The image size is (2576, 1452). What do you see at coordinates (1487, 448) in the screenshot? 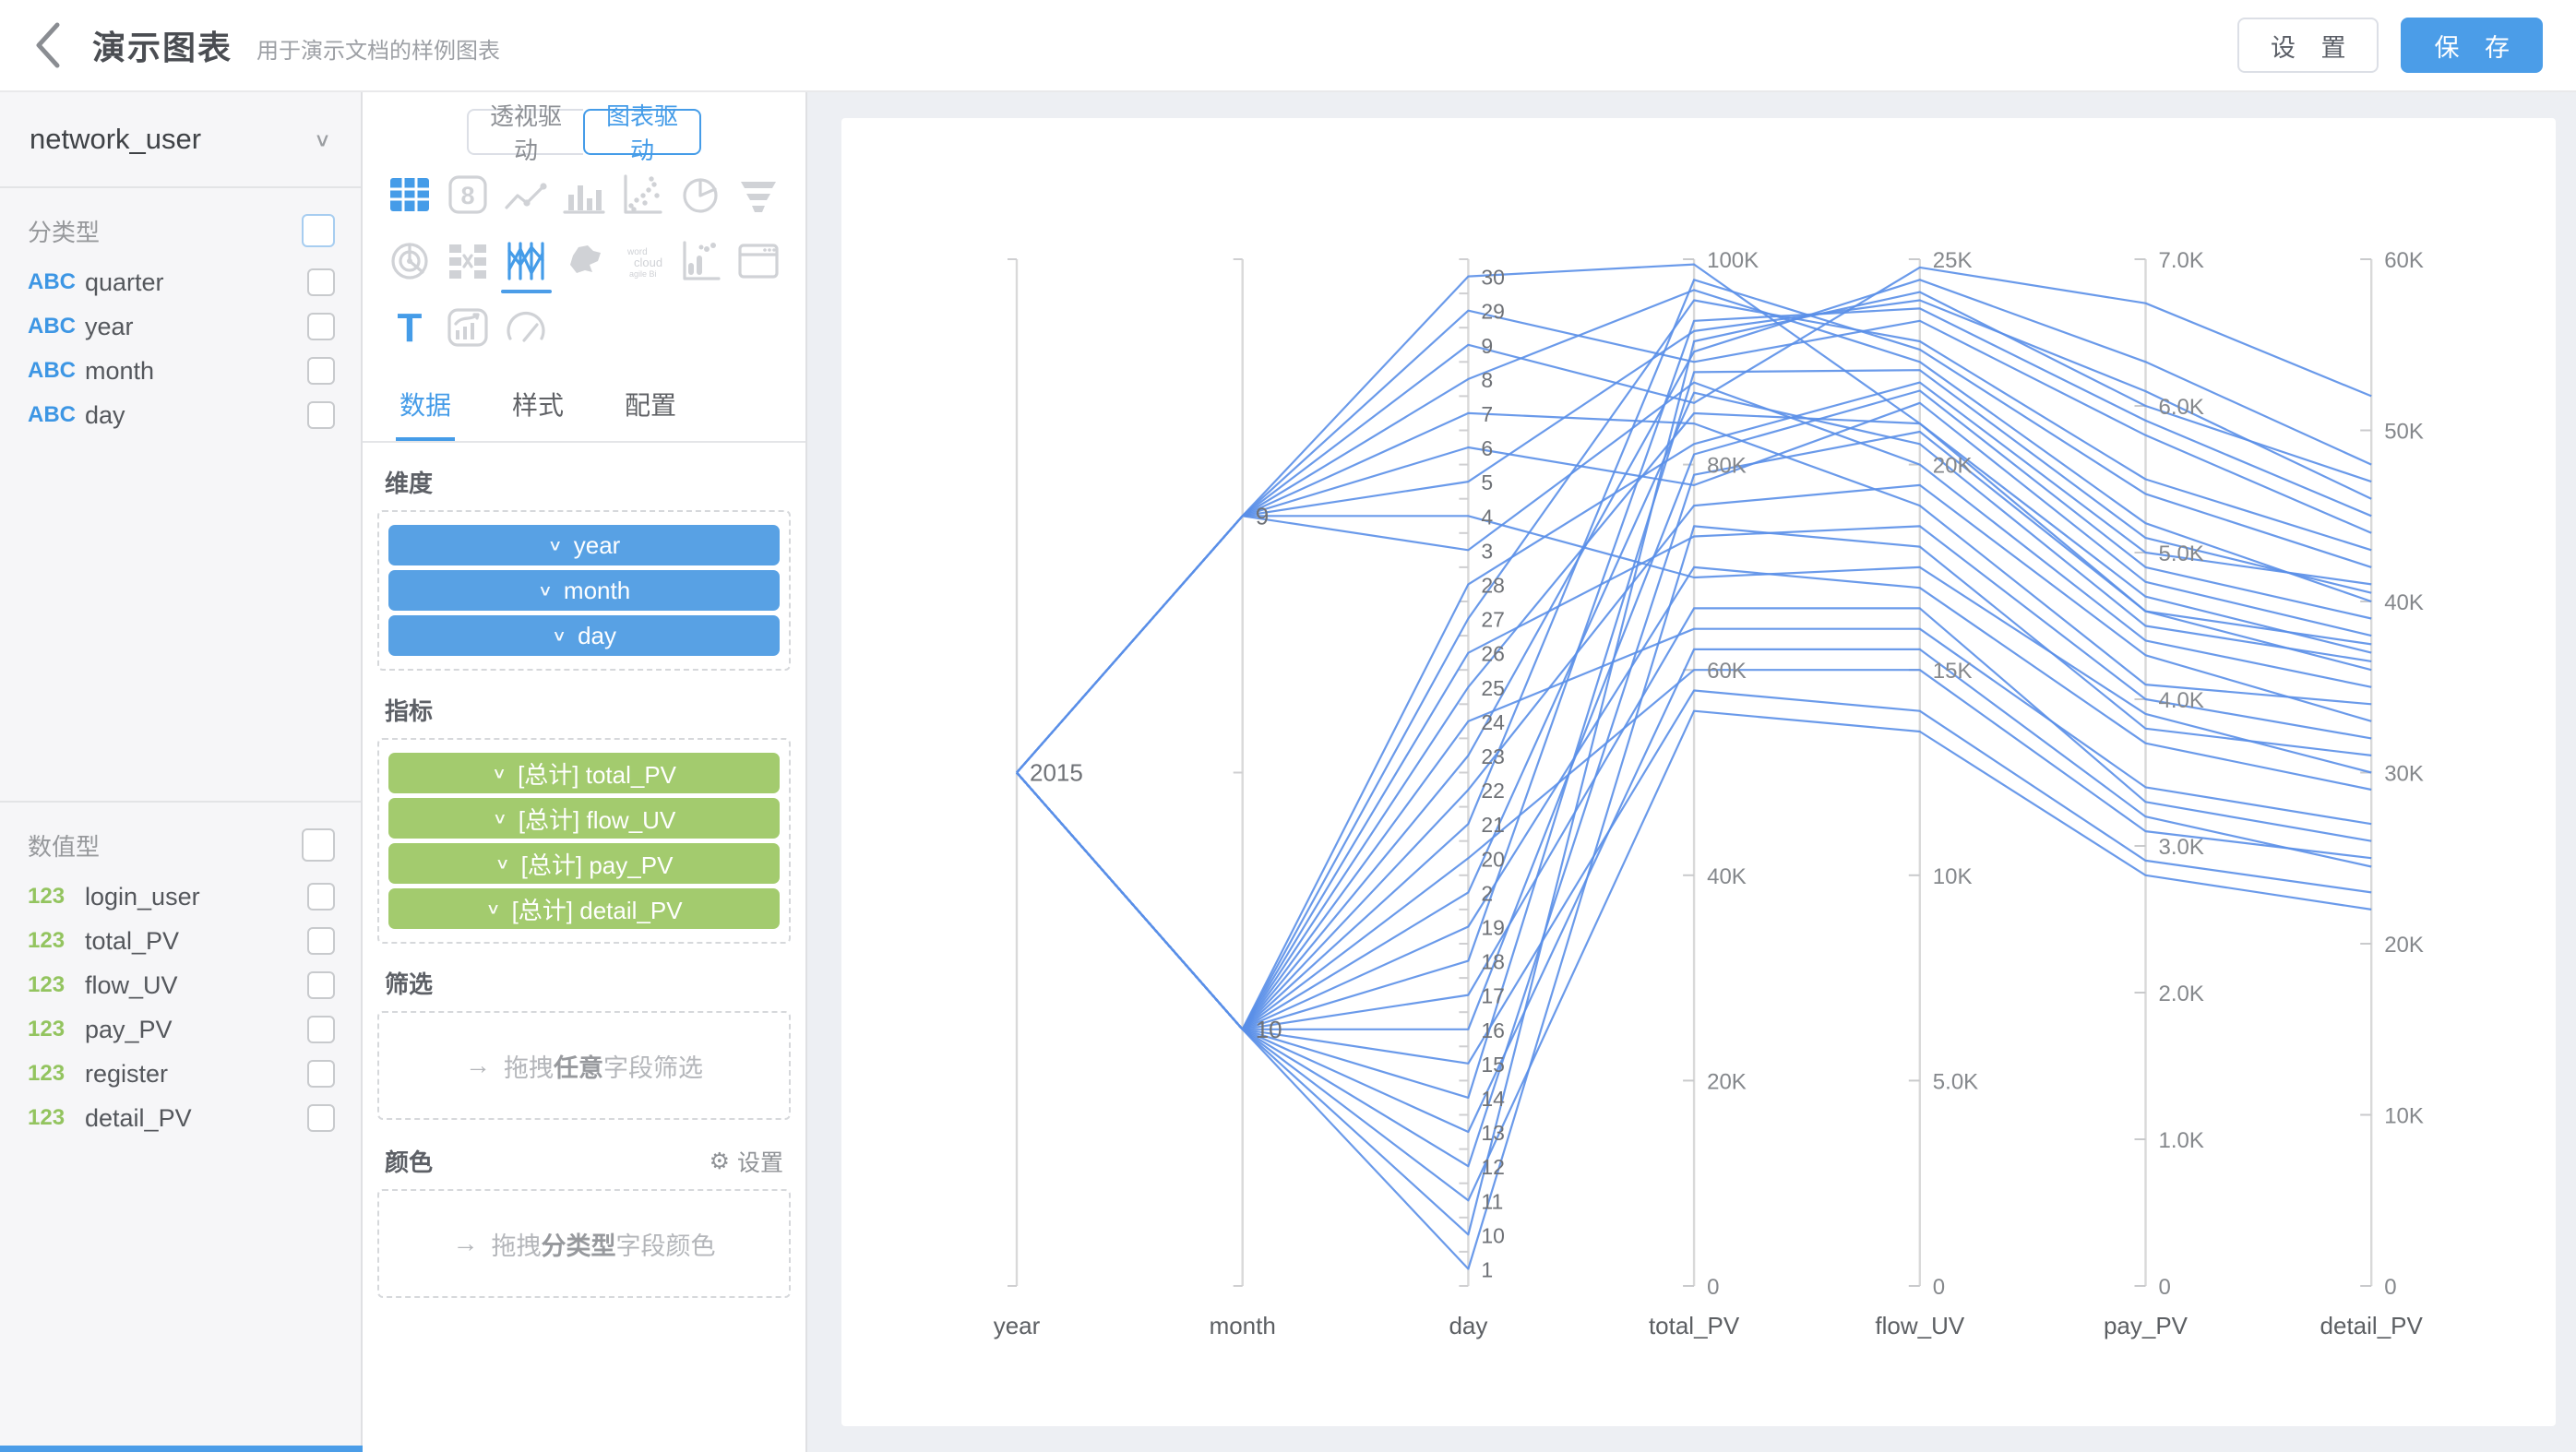
I see `category-label: 6` at bounding box center [1487, 448].